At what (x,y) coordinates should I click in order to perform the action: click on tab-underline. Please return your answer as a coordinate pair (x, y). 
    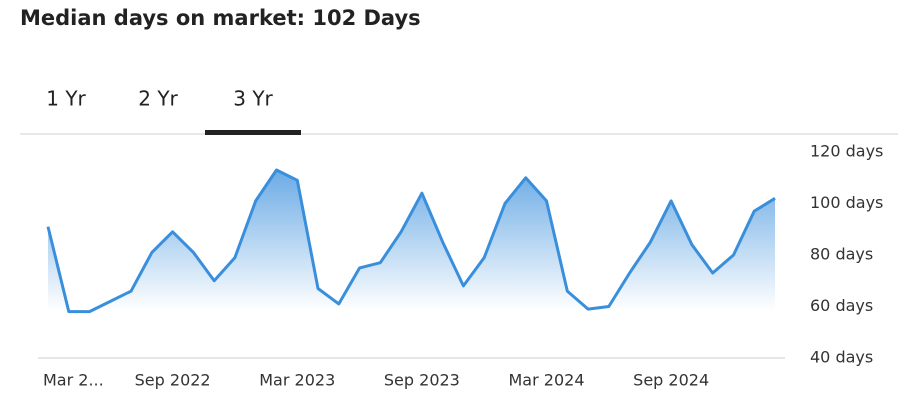
    Looking at the image, I should click on (253, 132).